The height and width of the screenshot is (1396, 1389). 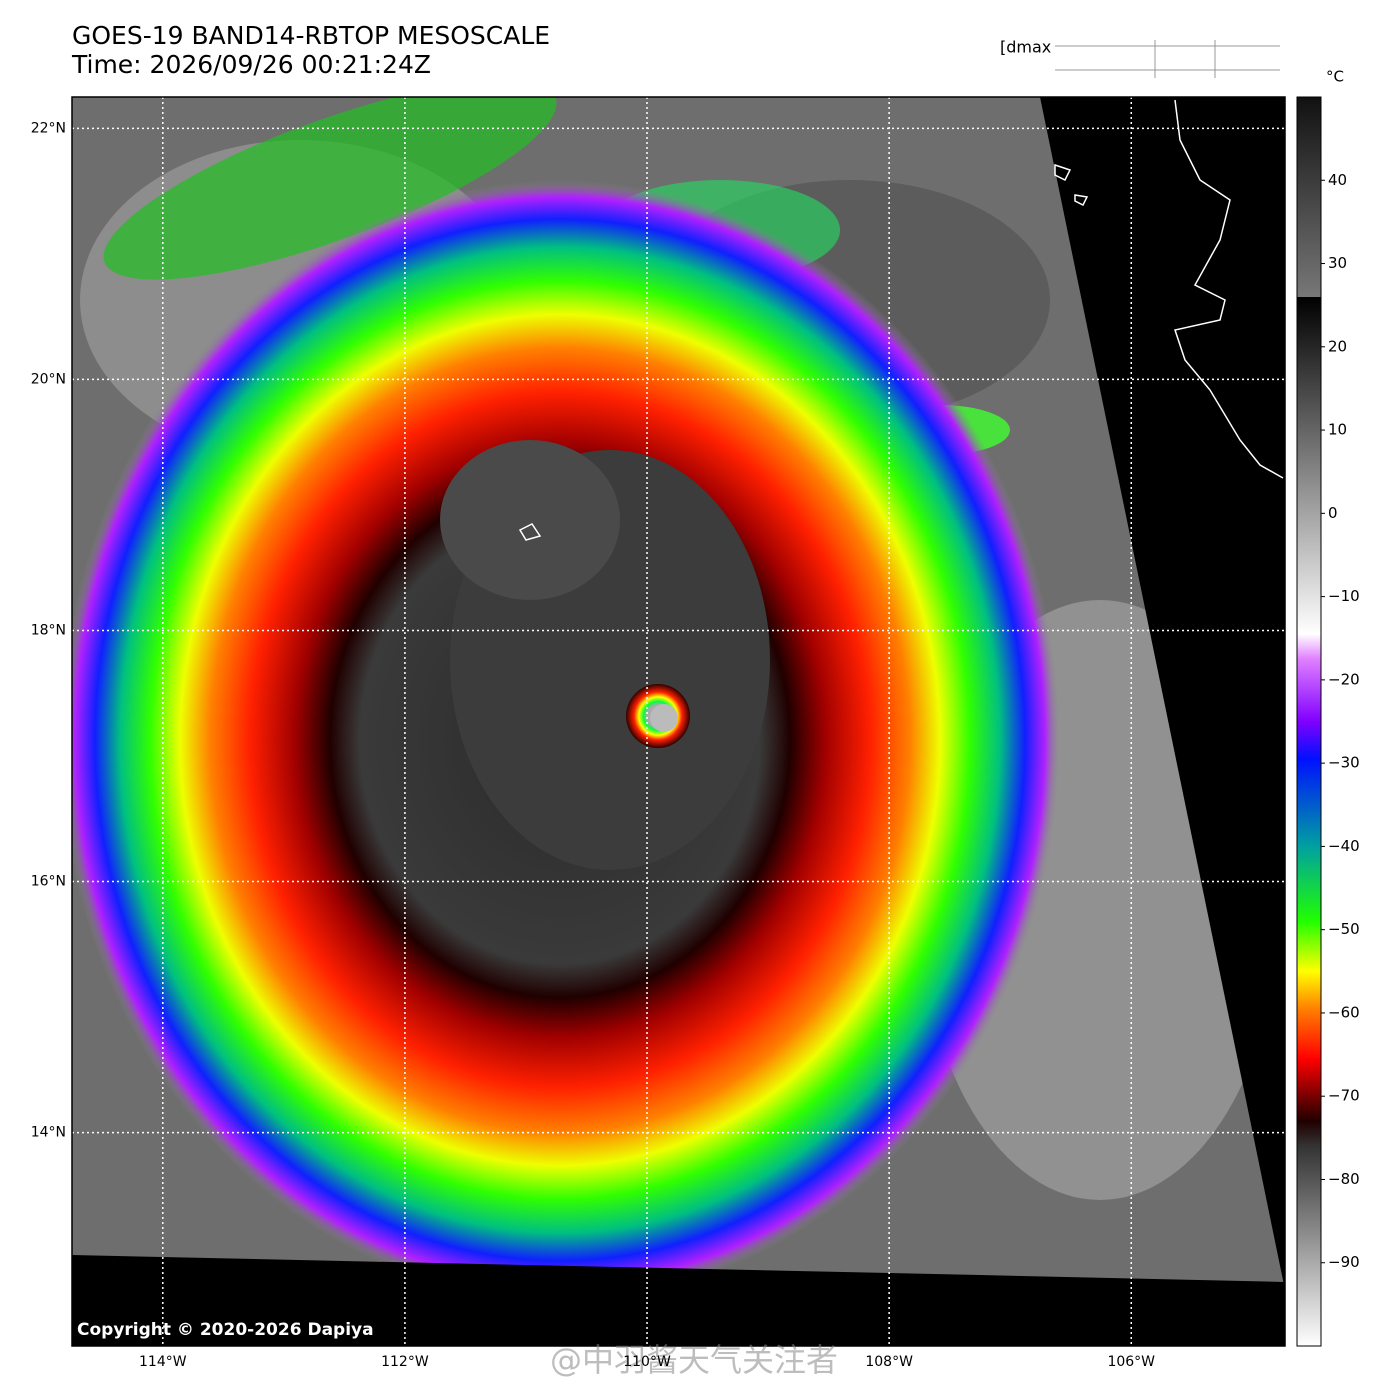 I want to click on colorbar-tick-label: −30, so click(x=1344, y=763).